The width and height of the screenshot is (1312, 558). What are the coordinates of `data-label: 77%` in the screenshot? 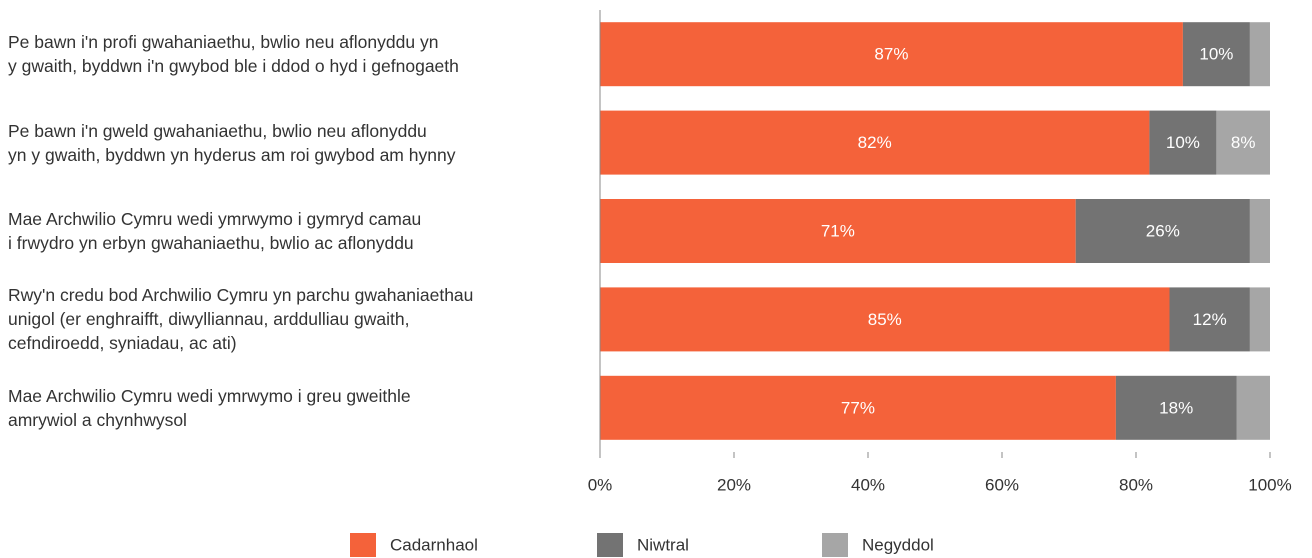 It's located at (858, 407).